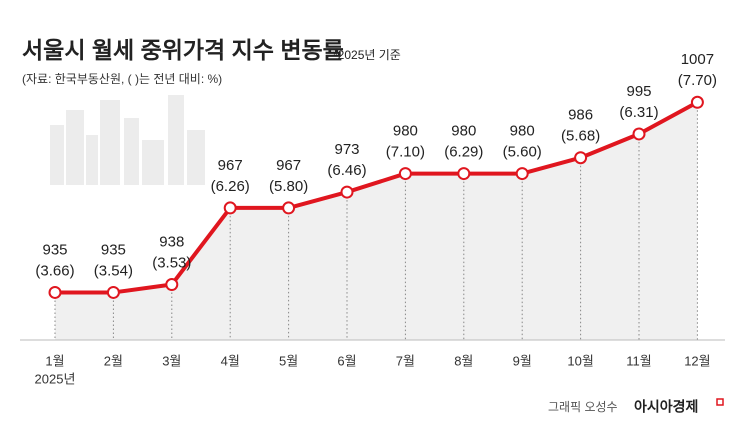  I want to click on value-label: 1007, so click(697, 59).